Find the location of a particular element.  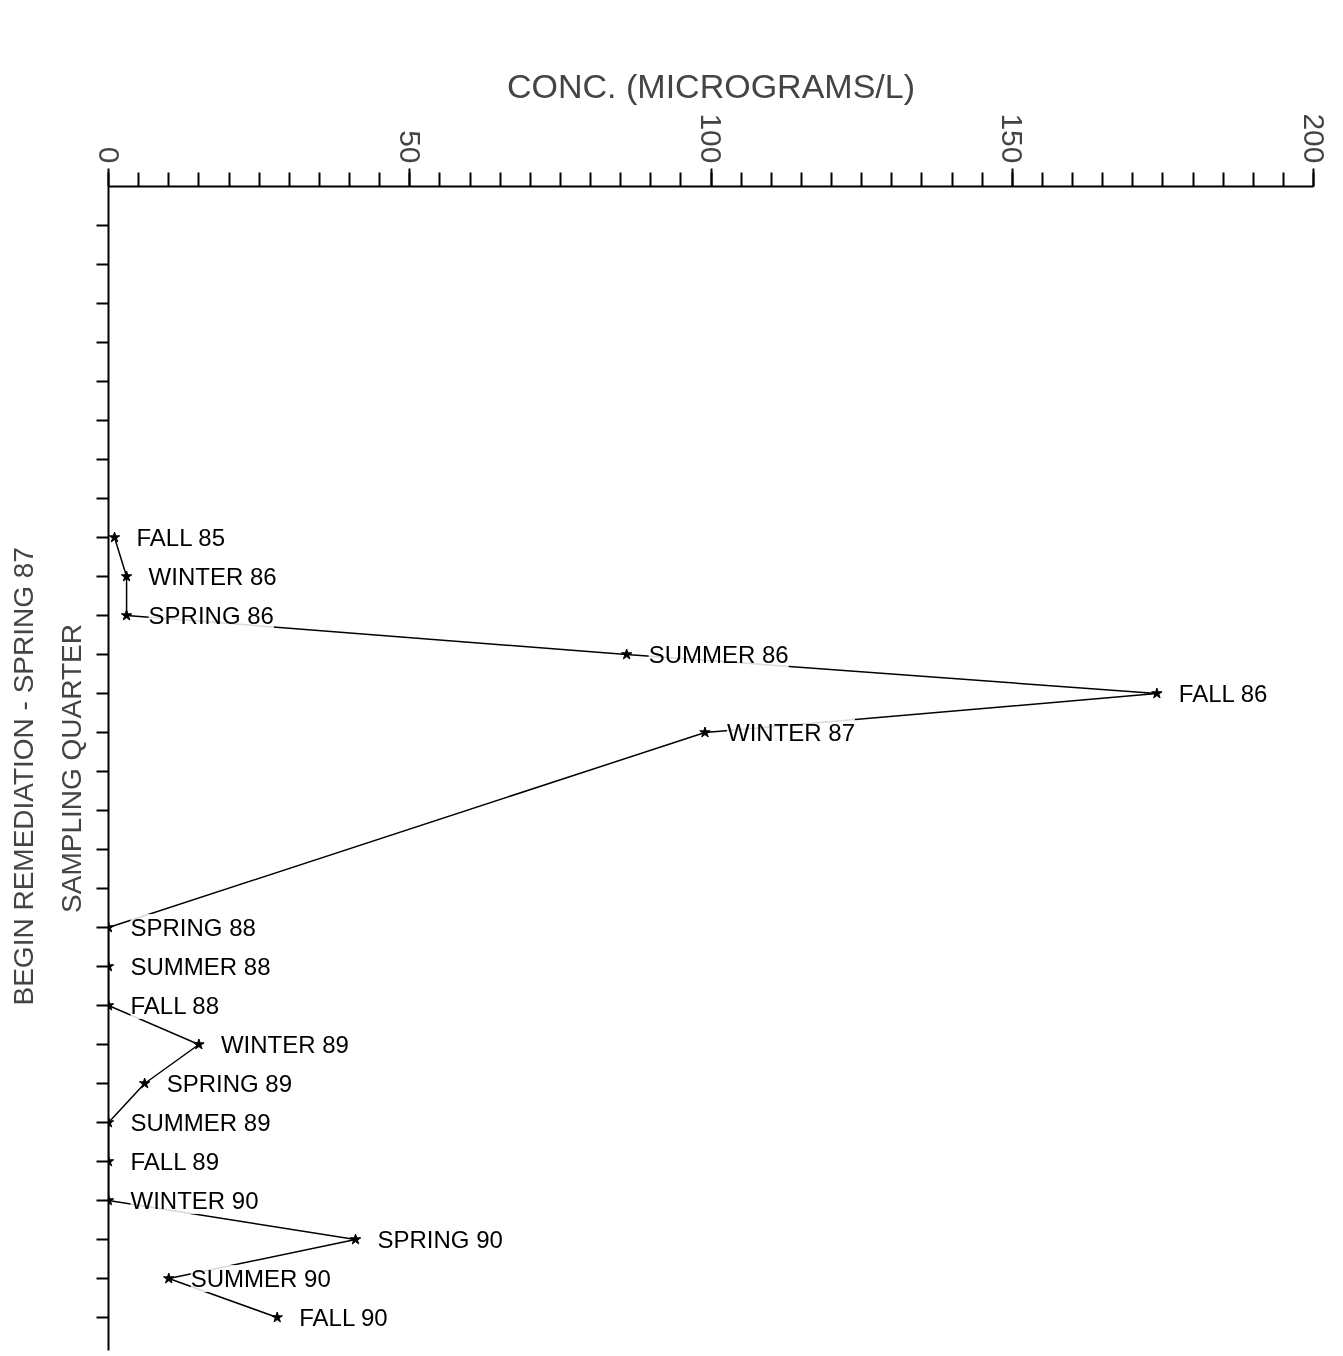

y-tick-label: SPRING 89 is located at coordinates (229, 1083).